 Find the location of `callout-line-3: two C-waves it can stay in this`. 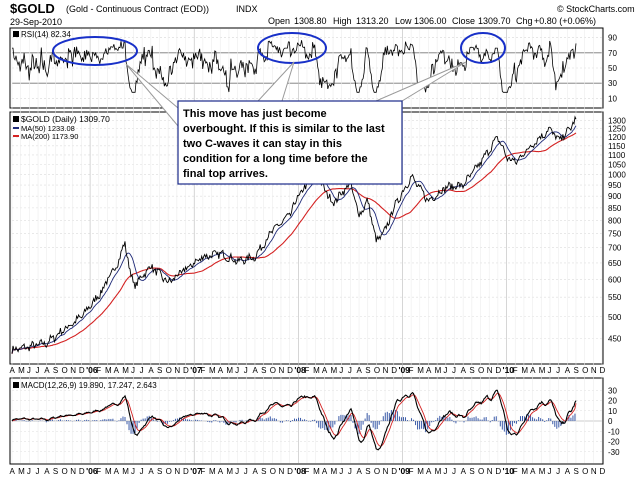

callout-line-3: two C-waves it can stay in this is located at coordinates (262, 144).